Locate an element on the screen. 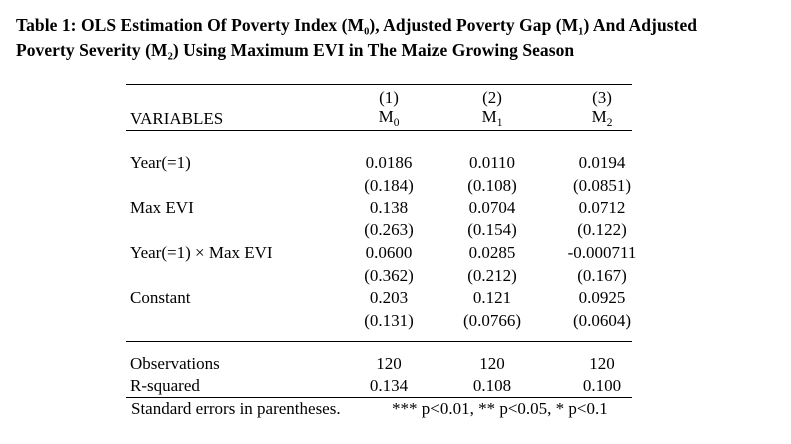 Image resolution: width=791 pixels, height=444 pixels. se-interaction-m0: (0.362) is located at coordinates (389, 275).